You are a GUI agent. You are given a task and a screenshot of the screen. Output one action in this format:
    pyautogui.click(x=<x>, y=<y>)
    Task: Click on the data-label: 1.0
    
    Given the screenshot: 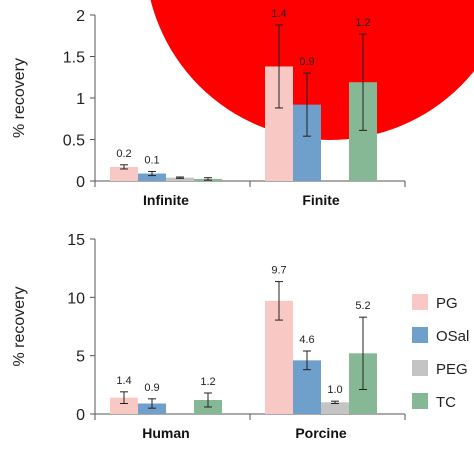 What is the action you would take?
    pyautogui.click(x=334, y=390)
    